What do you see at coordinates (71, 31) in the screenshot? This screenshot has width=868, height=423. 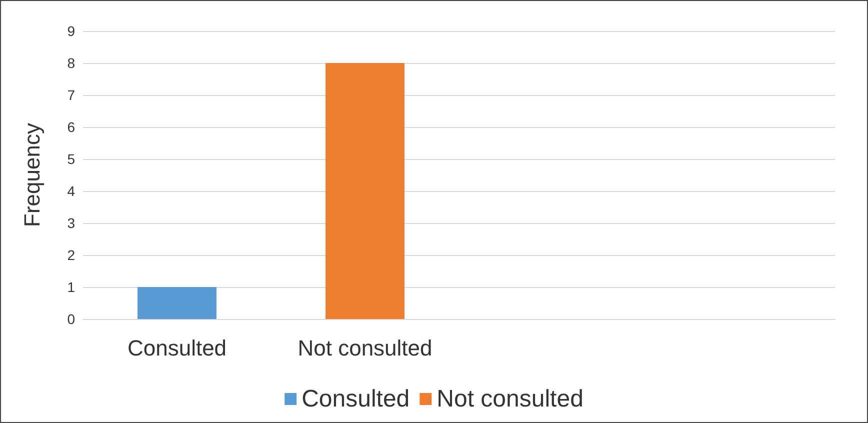 I see `y-tick-label: 9` at bounding box center [71, 31].